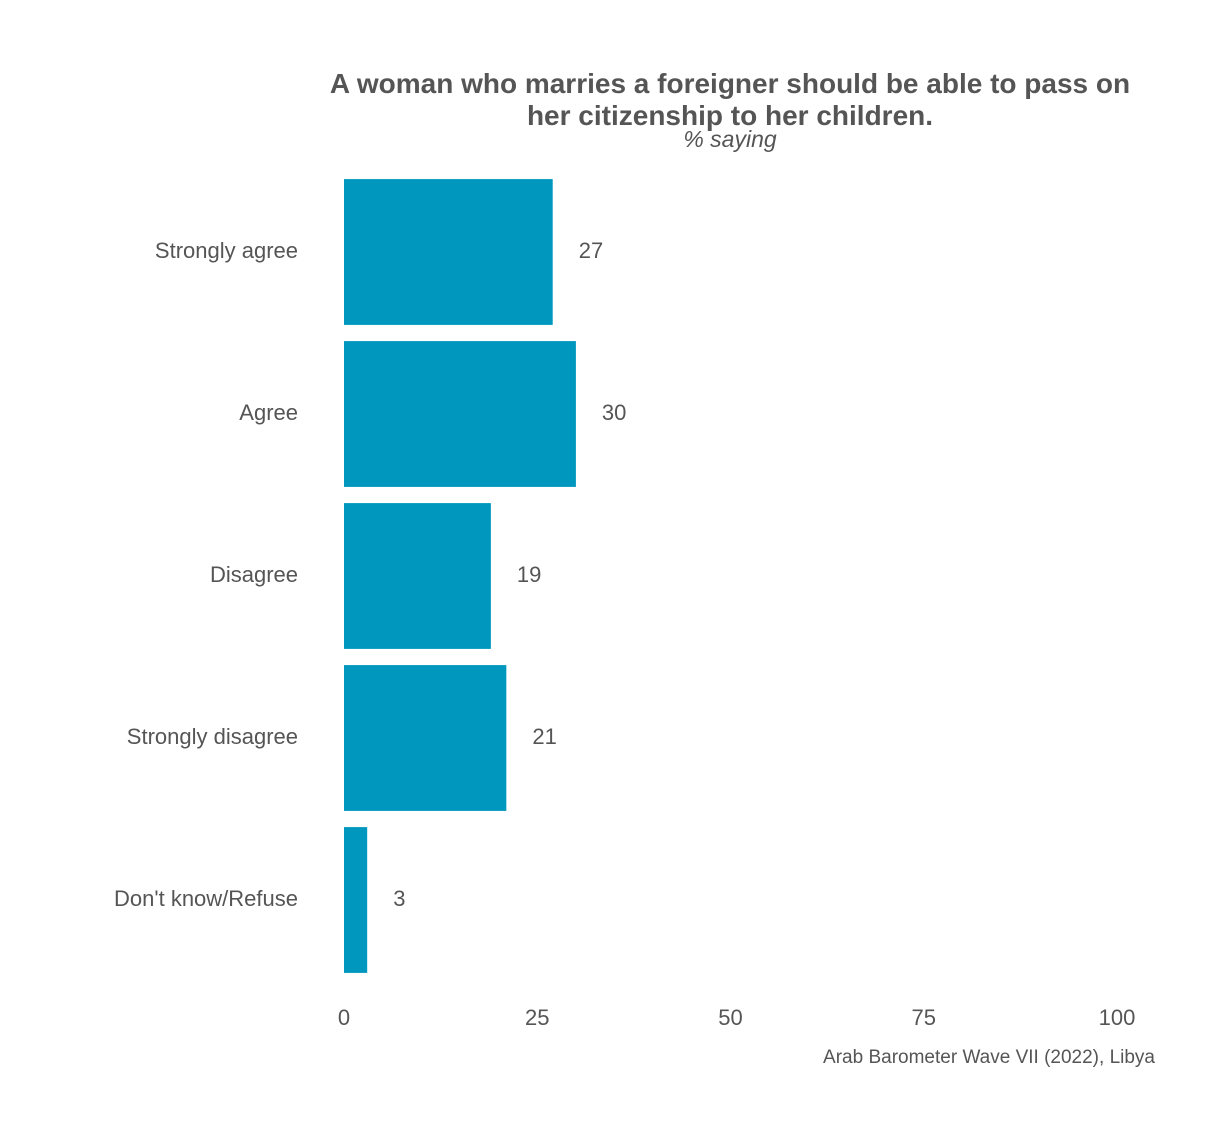  I want to click on y-tick-label: Strongly agree, so click(226, 250).